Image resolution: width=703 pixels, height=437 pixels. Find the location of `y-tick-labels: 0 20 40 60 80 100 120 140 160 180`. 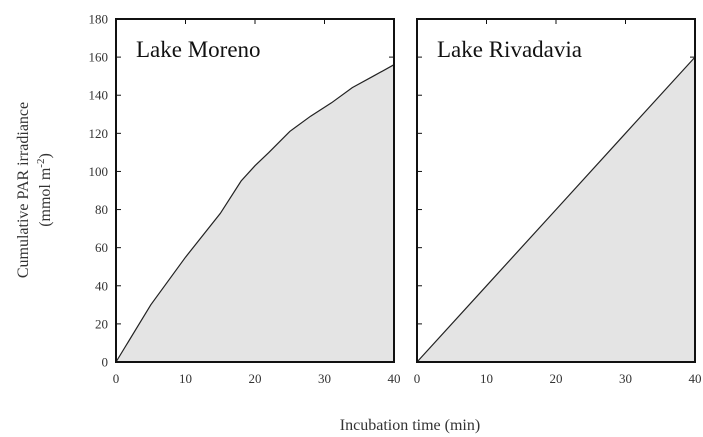

y-tick-labels: 0 20 40 60 80 100 120 140 160 180 is located at coordinates (99, 191).